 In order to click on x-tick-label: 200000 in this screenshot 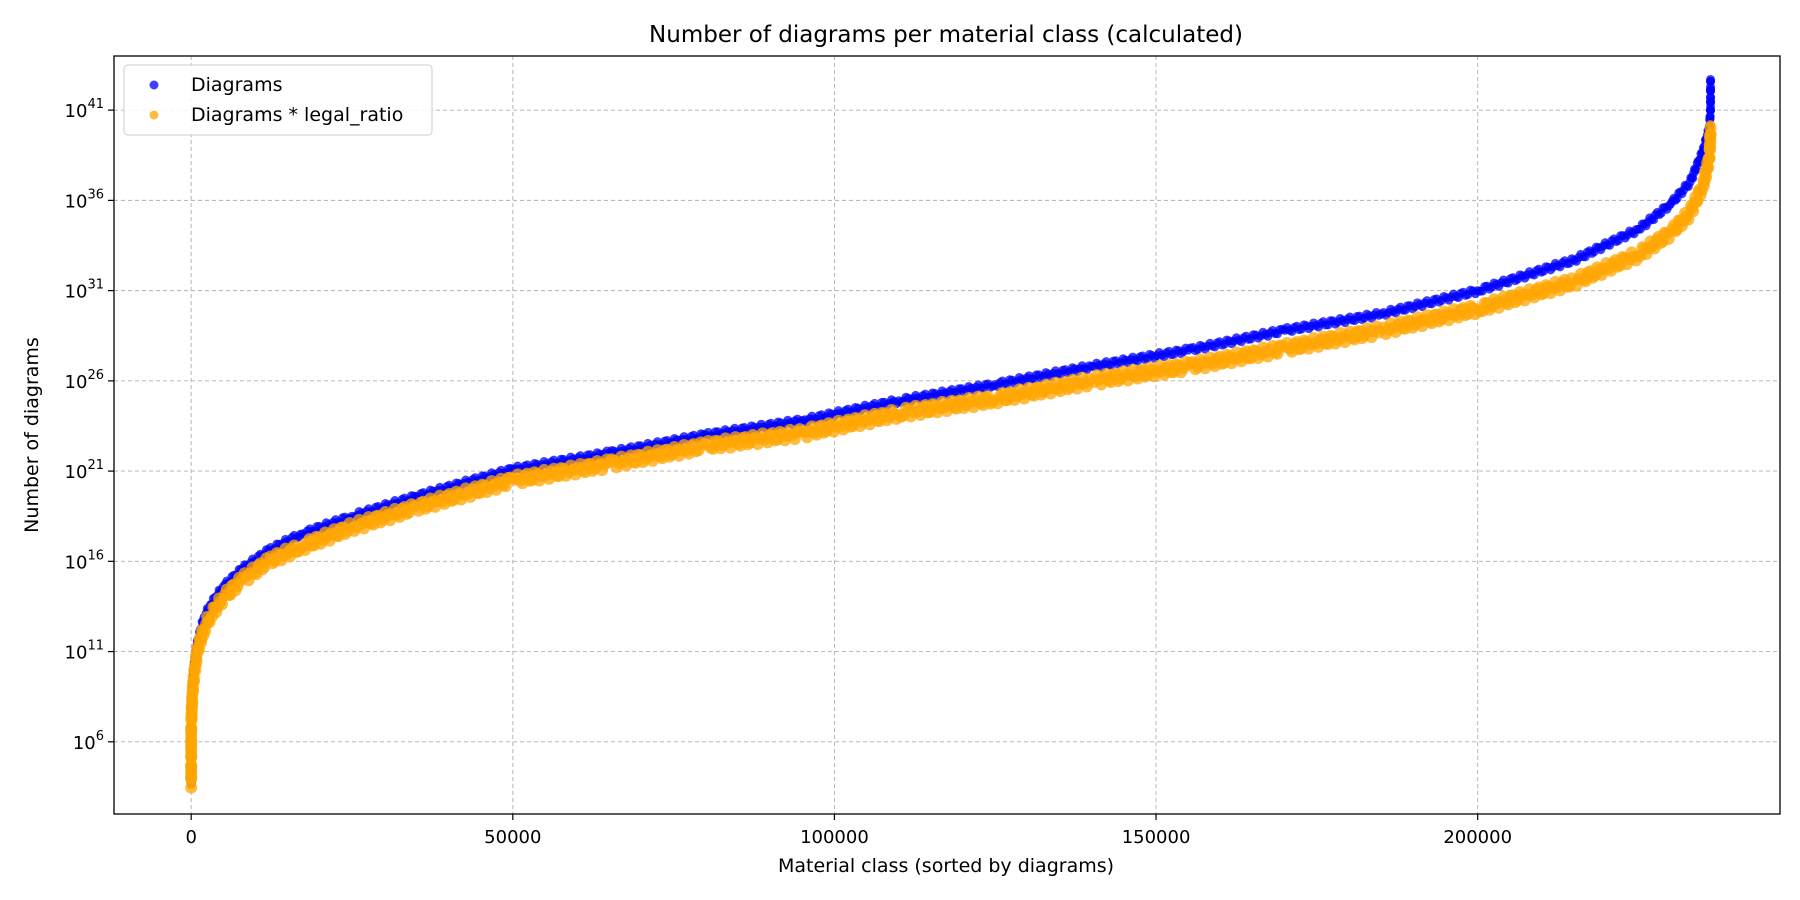, I will do `click(1477, 837)`.